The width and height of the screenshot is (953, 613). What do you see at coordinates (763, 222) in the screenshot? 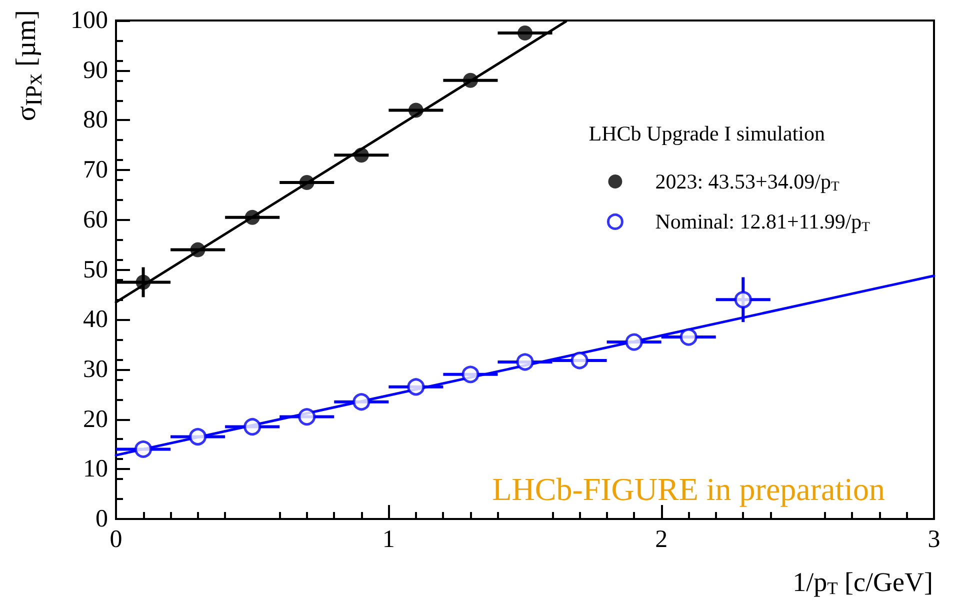
I see `legend-label: Nominal: 12.81+11.99/pT` at bounding box center [763, 222].